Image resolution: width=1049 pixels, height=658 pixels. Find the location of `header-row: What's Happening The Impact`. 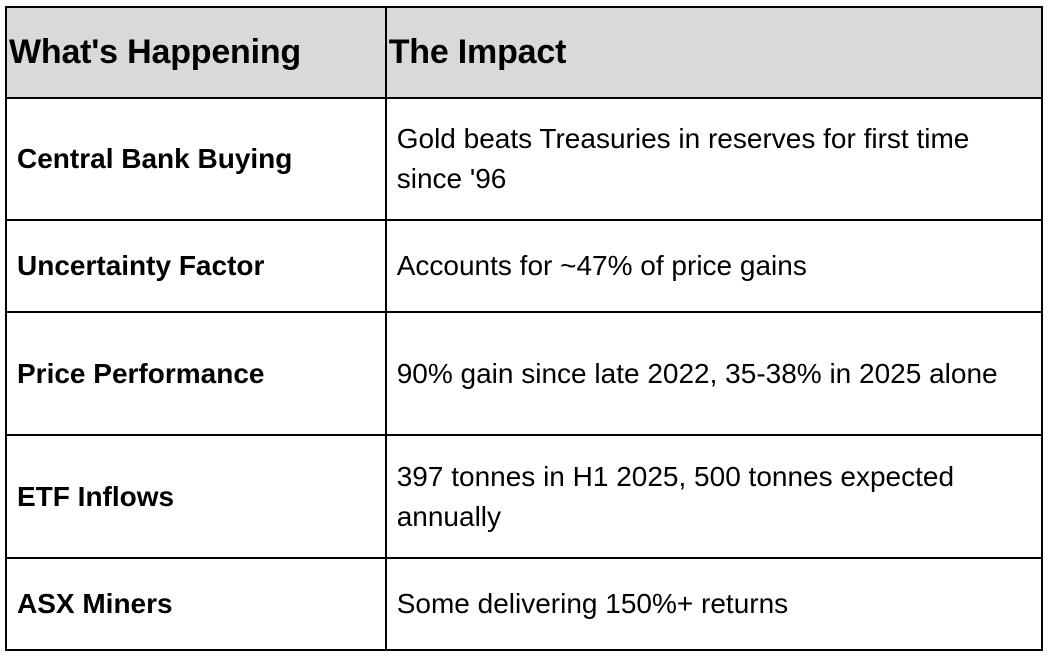

header-row: What's Happening The Impact is located at coordinates (524, 52).